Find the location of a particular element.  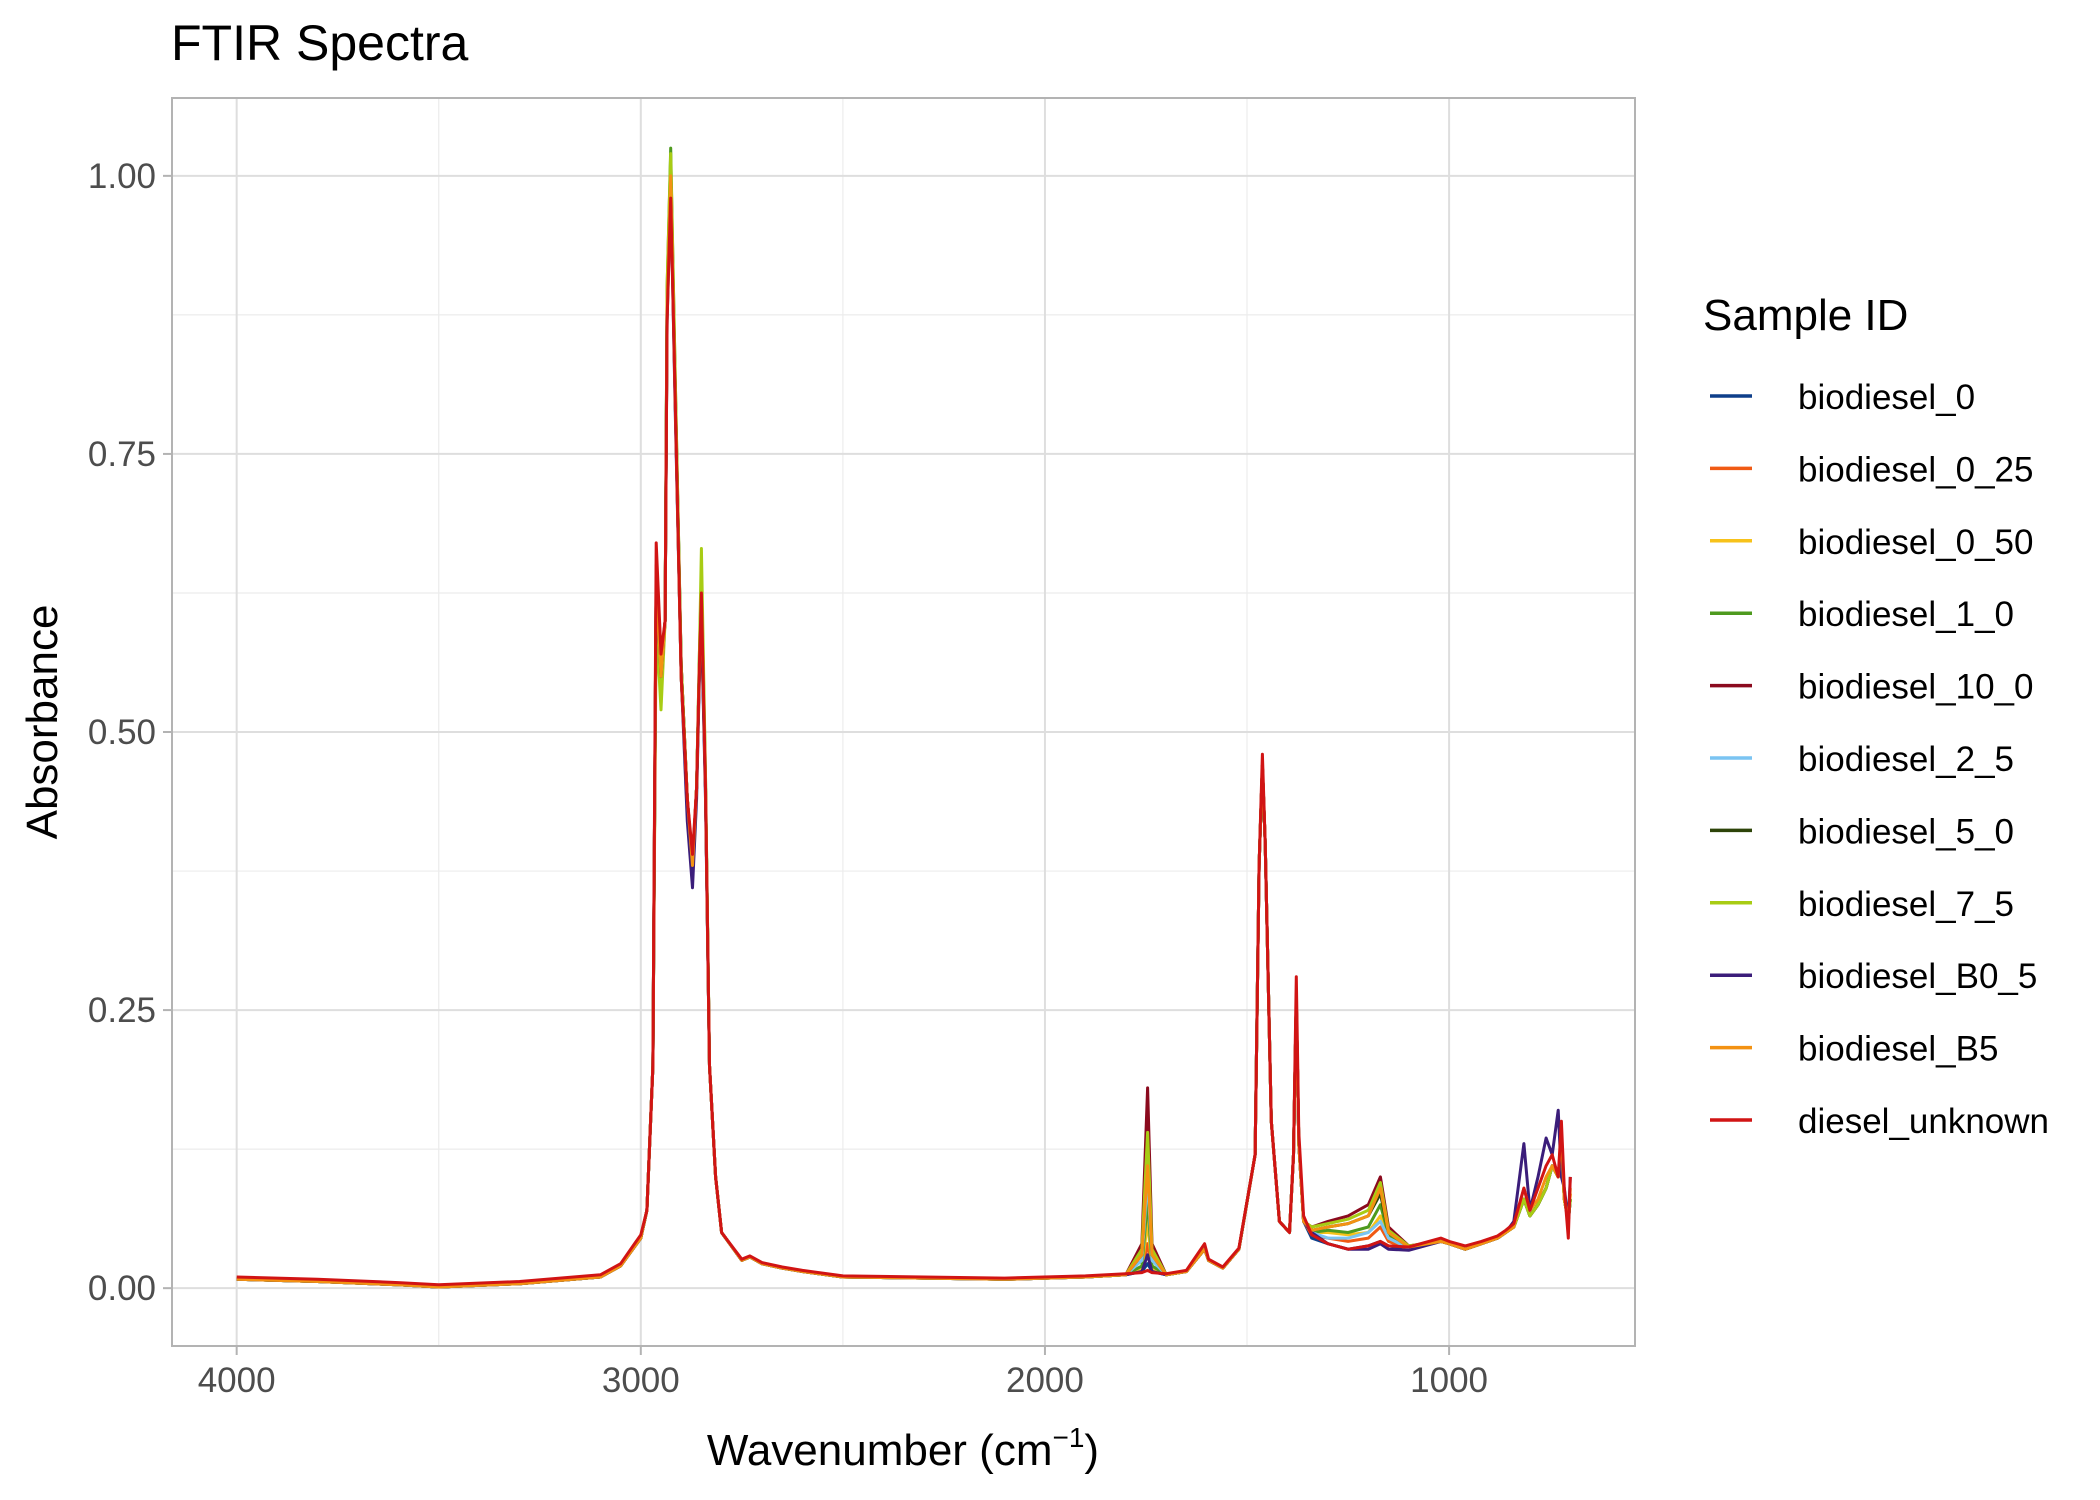

x-axis-title-close: ) is located at coordinates (1091, 1450).